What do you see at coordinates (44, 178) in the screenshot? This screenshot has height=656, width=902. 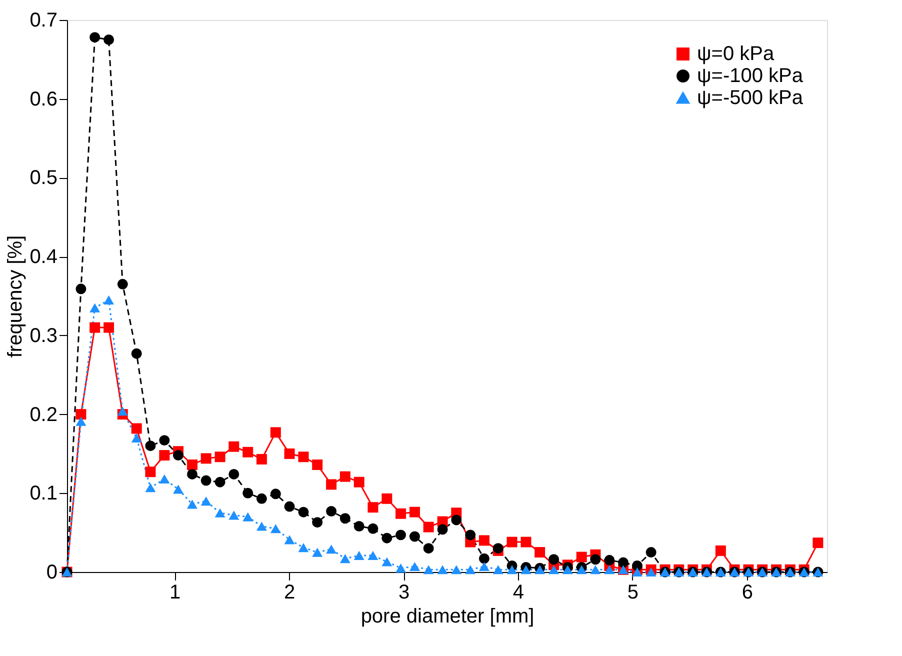 I see `y-tick-label: 0.5` at bounding box center [44, 178].